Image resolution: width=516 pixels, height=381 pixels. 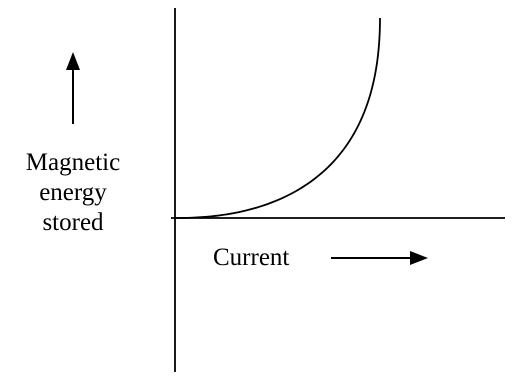 What do you see at coordinates (419, 258) in the screenshot?
I see `x-label-arrow-head` at bounding box center [419, 258].